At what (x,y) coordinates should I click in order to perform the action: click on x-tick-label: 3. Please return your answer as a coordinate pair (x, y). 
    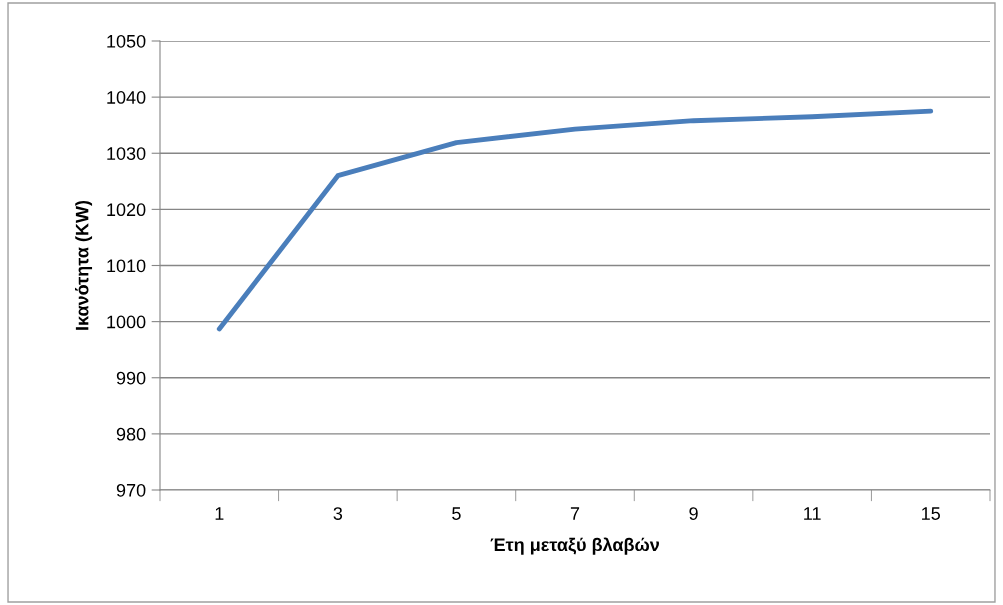
    Looking at the image, I should click on (338, 513).